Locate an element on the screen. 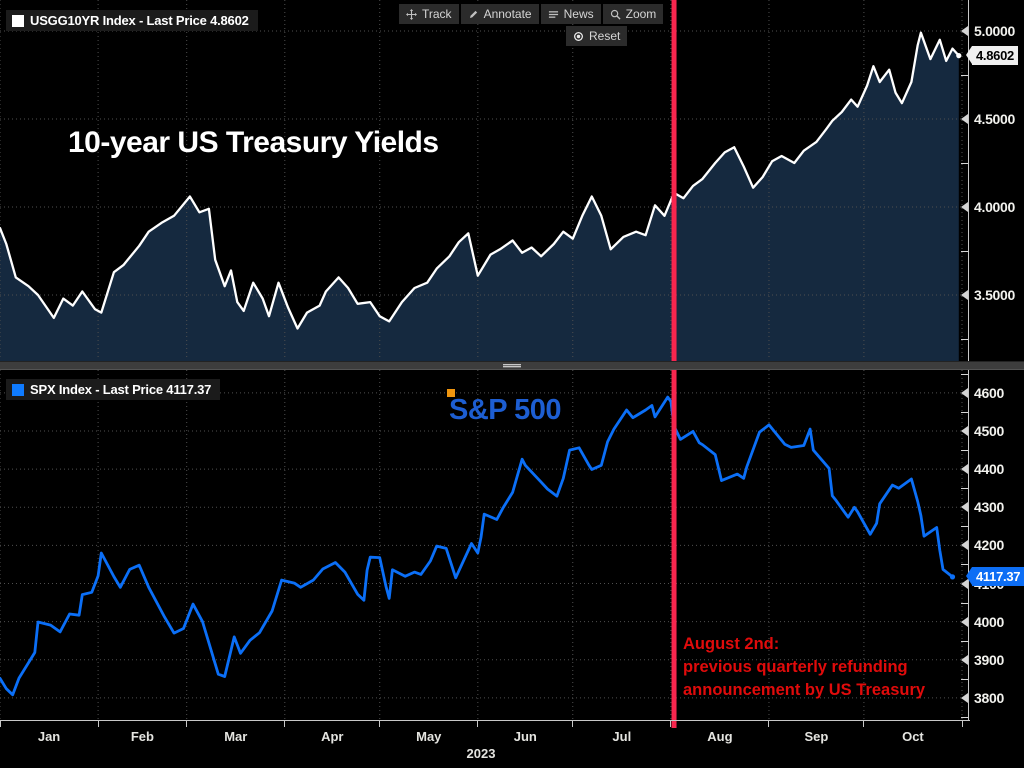 The image size is (1024, 768). treasury-last-price-badge: 4.8602 is located at coordinates (992, 56).